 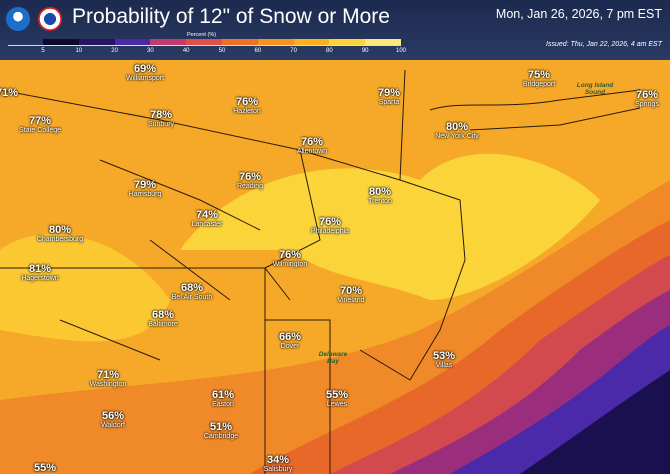 I want to click on nws-logo, so click(x=50, y=19).